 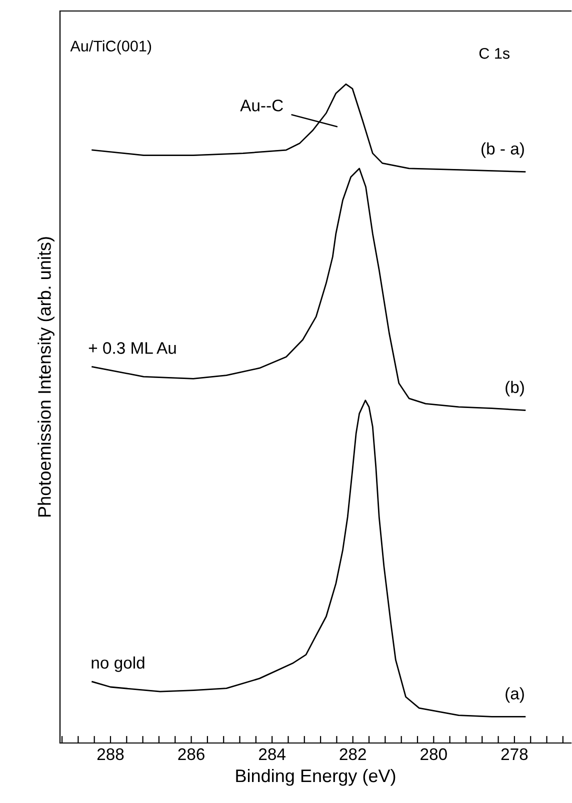 What do you see at coordinates (261, 106) in the screenshot?
I see `annotation: Au--C` at bounding box center [261, 106].